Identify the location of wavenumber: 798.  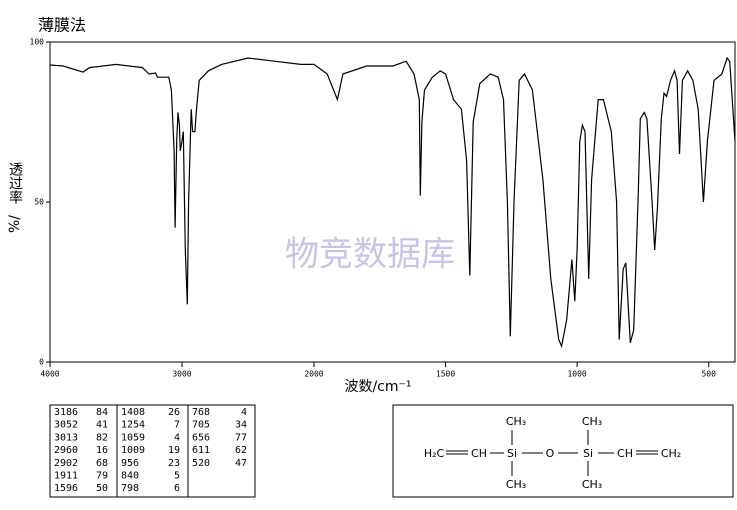
(130, 488).